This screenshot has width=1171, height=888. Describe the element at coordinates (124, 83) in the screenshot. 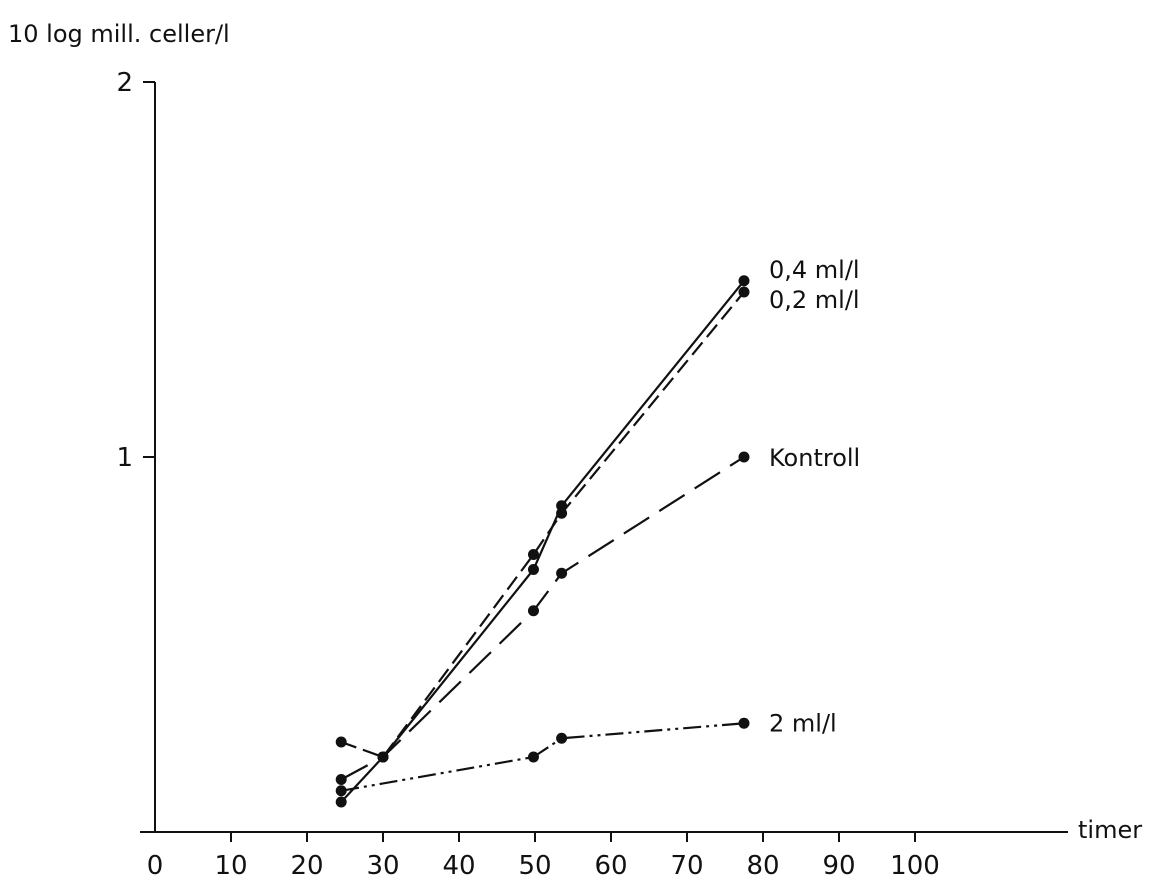

I see `y-tick-label: 2` at that location.